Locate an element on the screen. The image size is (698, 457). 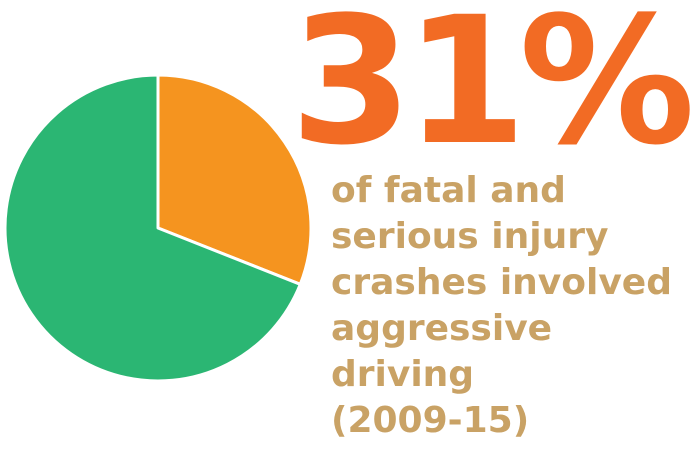
caption-line: (2009-15) is located at coordinates (430, 420).